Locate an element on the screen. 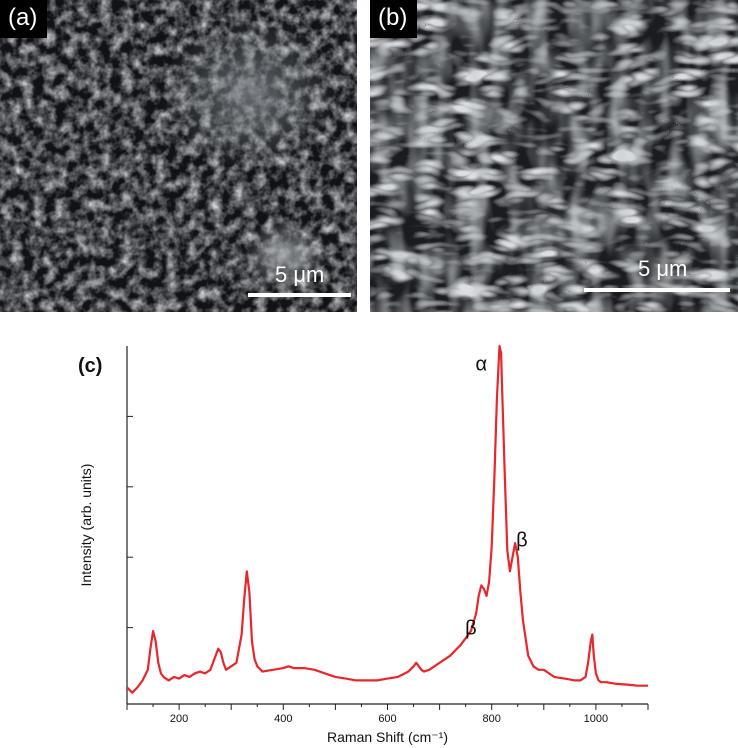 This screenshot has height=748, width=738. peak-label-3: β is located at coordinates (471, 629).